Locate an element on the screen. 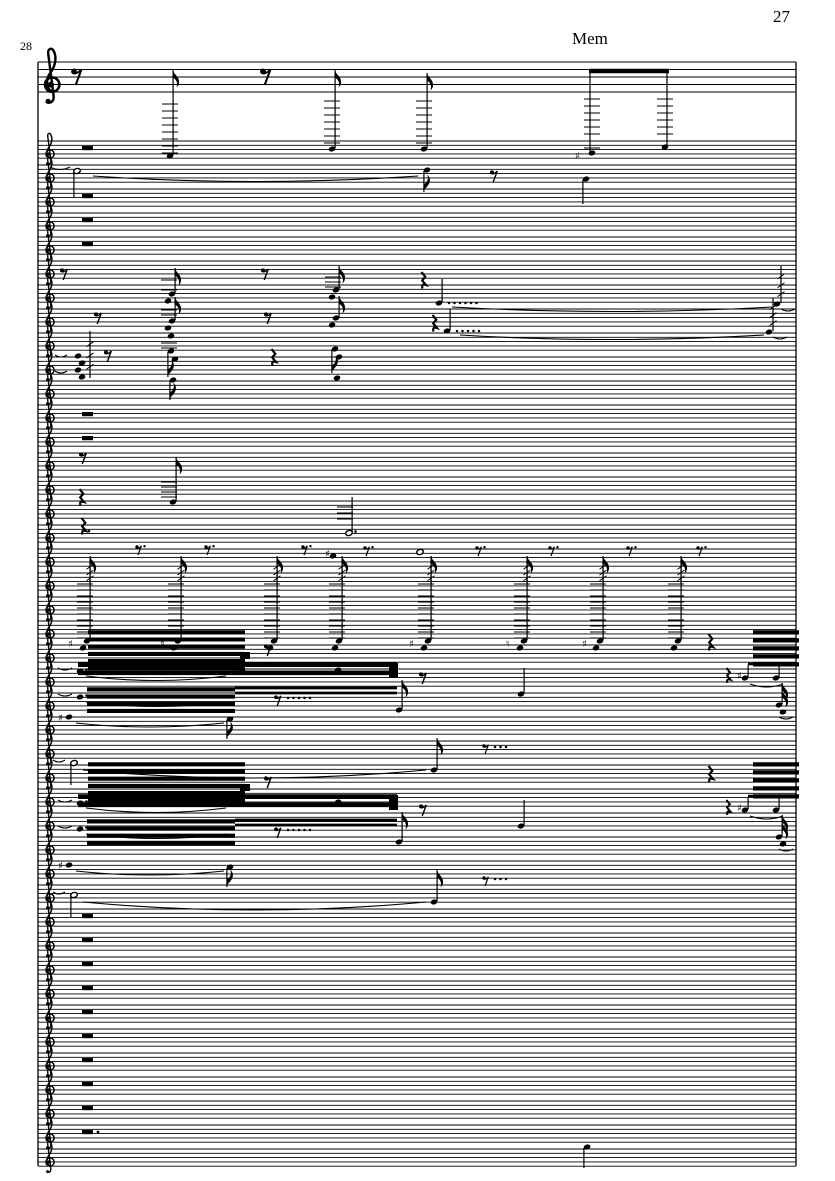 The image size is (835, 1181). page-number: 27 is located at coordinates (782, 16).